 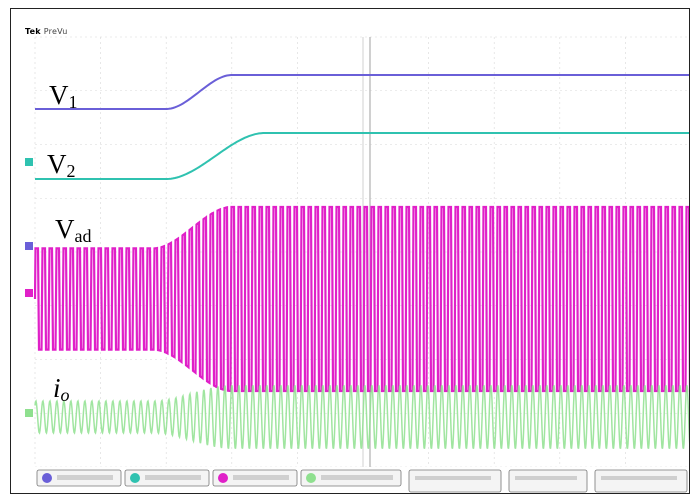 What do you see at coordinates (29, 246) in the screenshot?
I see `ch1-level-marker` at bounding box center [29, 246].